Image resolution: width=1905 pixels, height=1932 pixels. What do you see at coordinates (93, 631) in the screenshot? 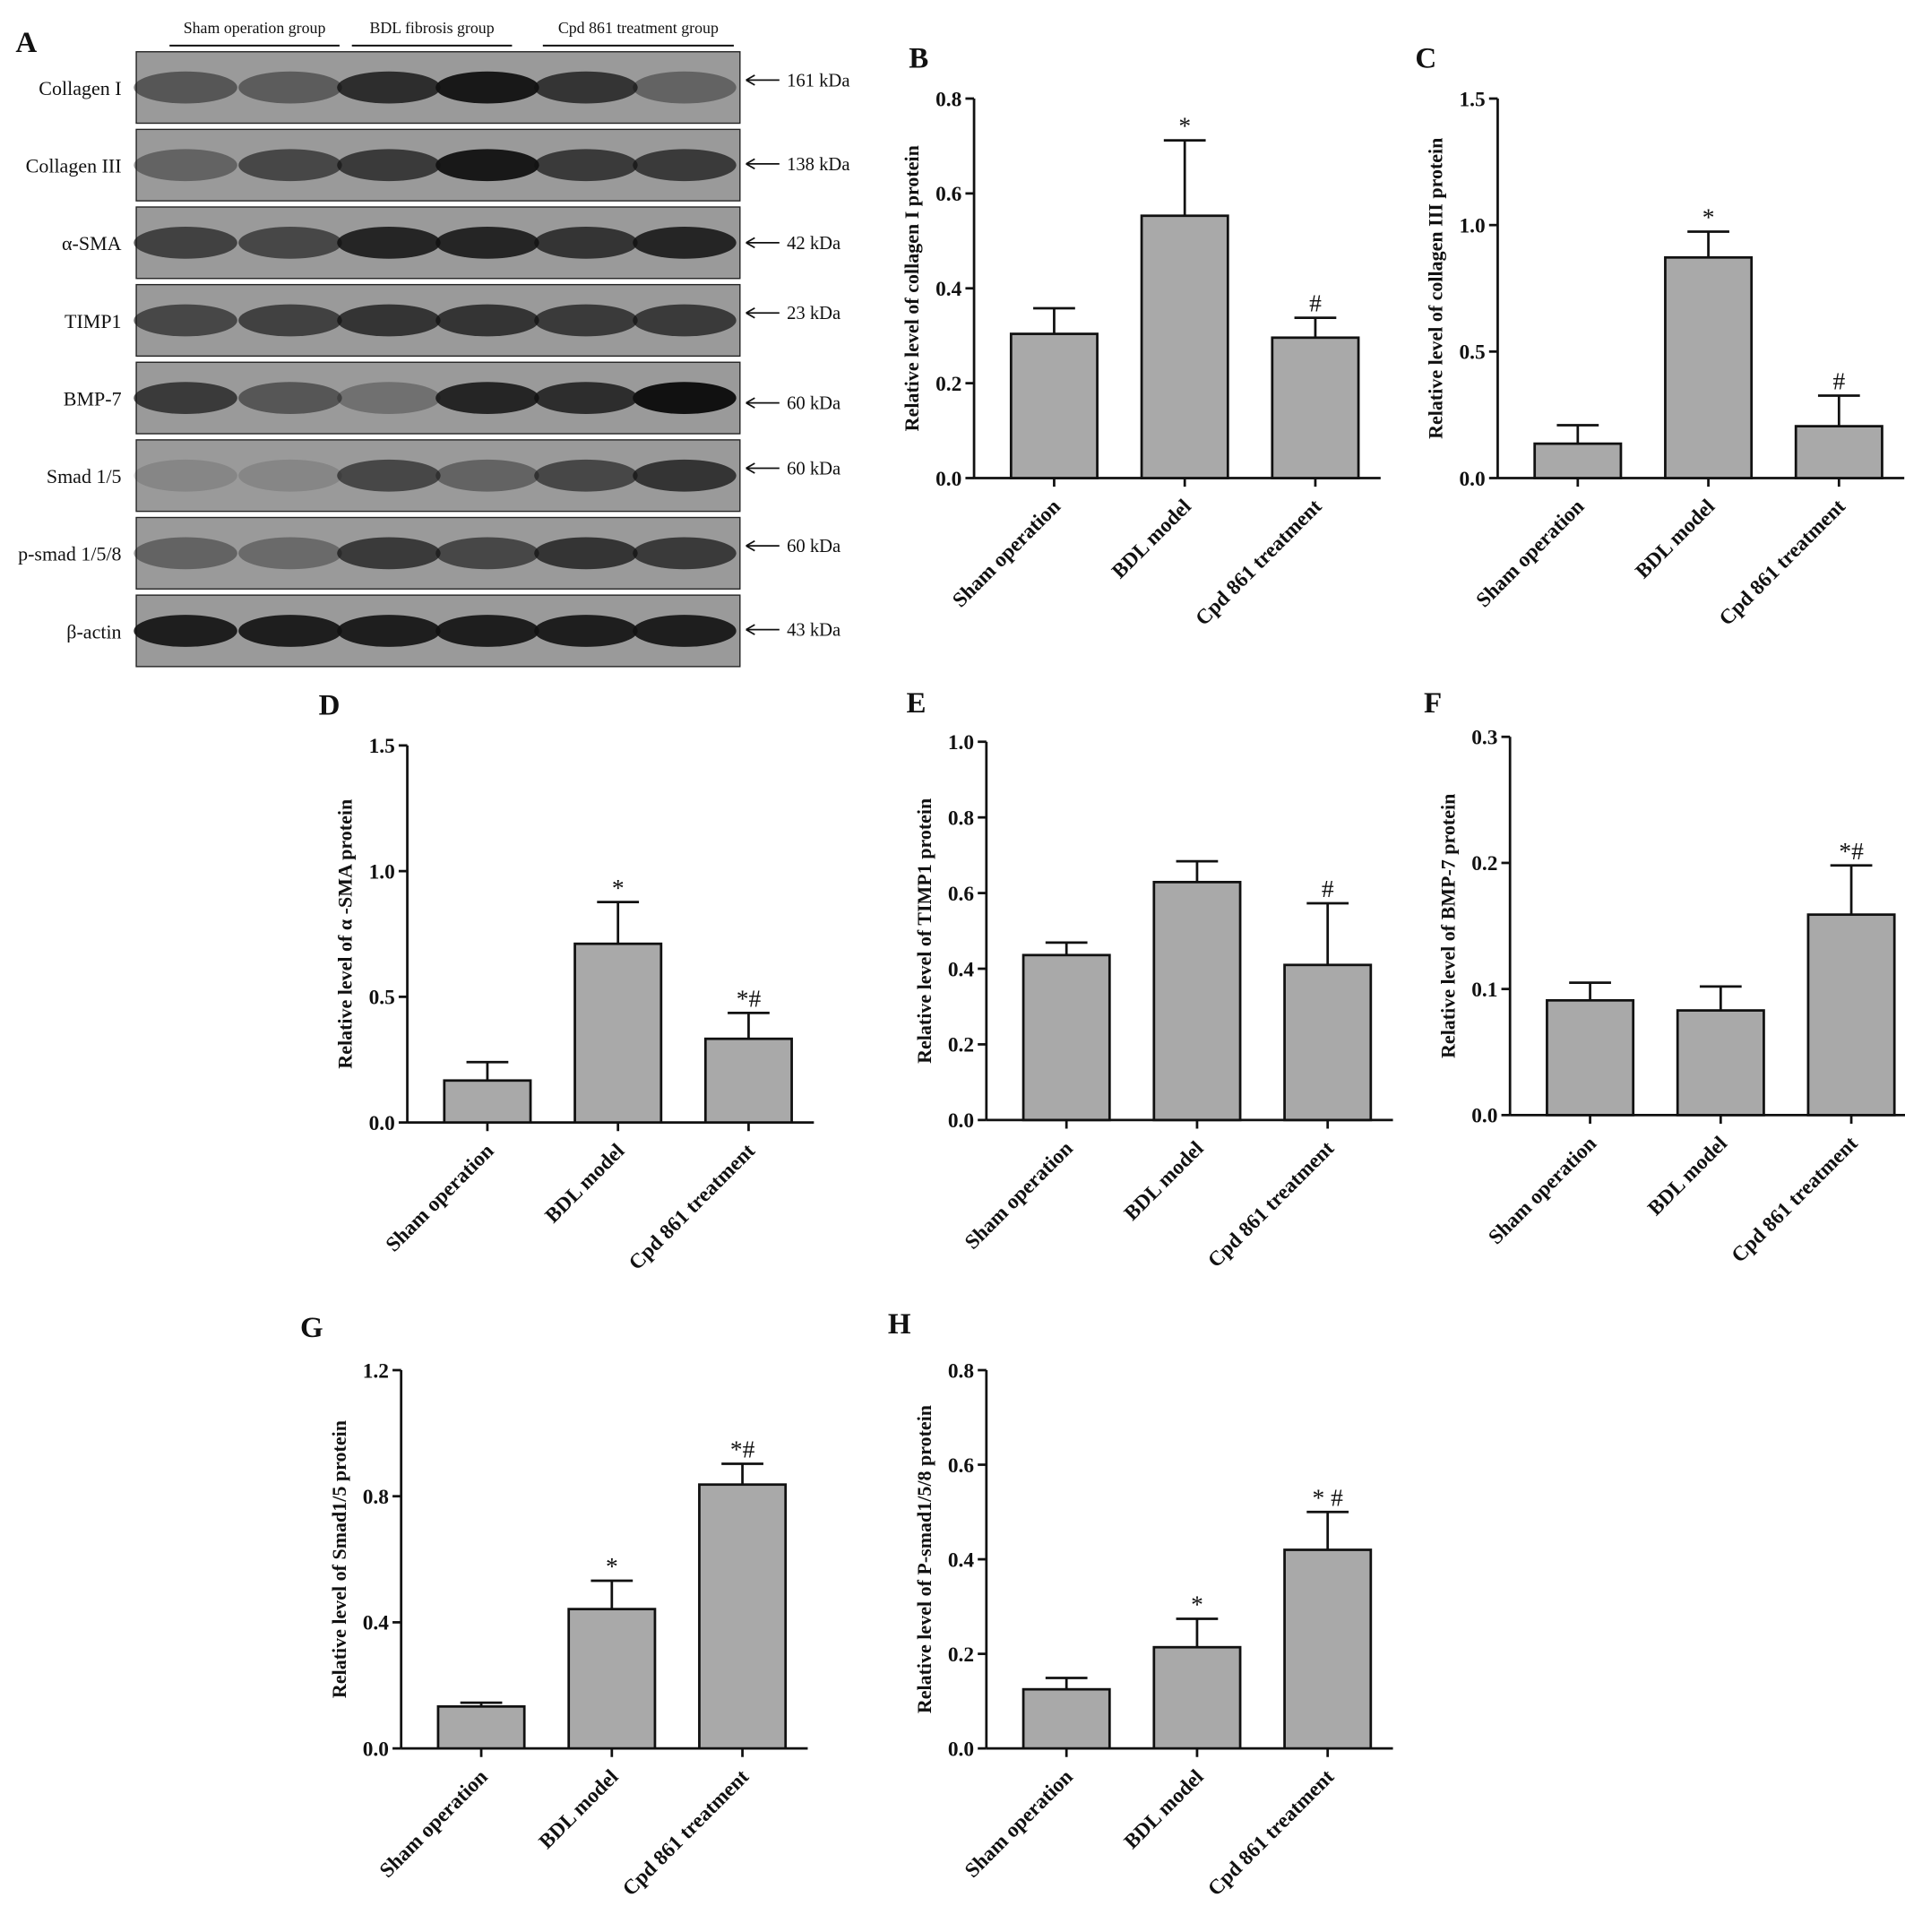
I see `row-label: β-actin` at bounding box center [93, 631].